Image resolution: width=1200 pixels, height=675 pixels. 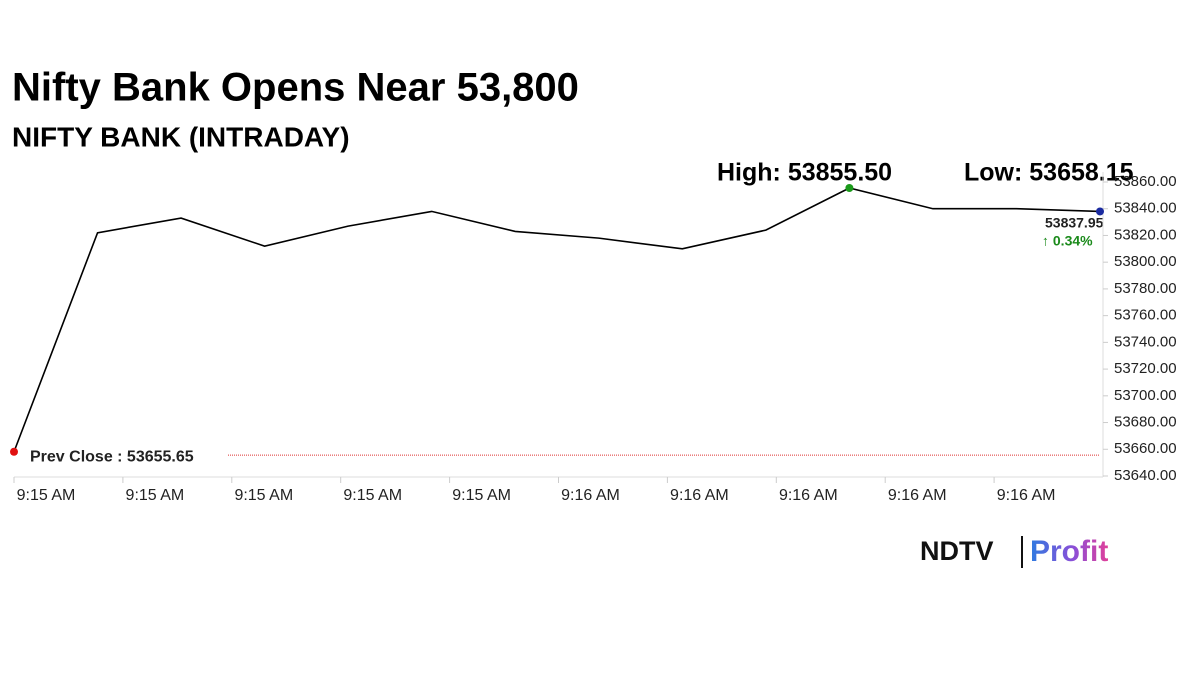 I want to click on high-point, so click(x=849, y=188).